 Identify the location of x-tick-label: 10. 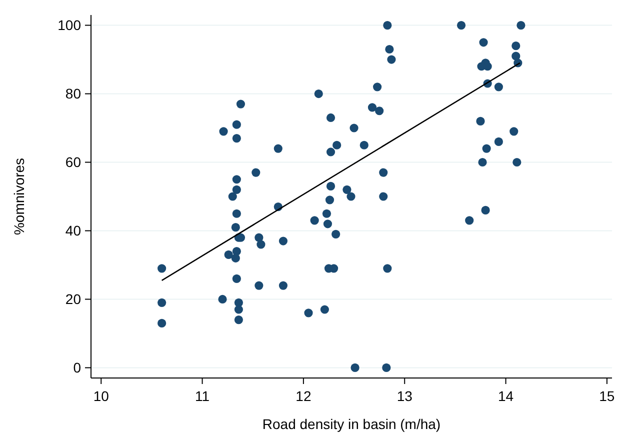
(101, 396).